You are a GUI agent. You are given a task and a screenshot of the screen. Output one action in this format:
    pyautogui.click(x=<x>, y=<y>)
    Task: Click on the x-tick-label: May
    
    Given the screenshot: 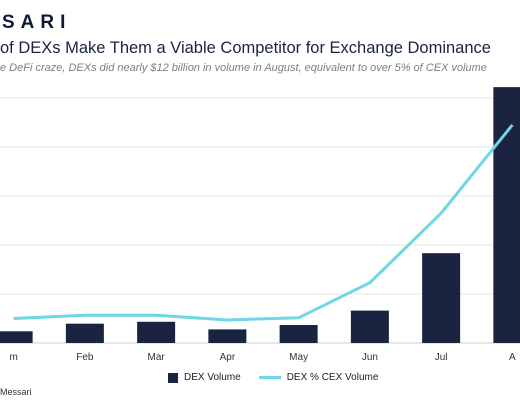 What is the action you would take?
    pyautogui.click(x=298, y=357)
    